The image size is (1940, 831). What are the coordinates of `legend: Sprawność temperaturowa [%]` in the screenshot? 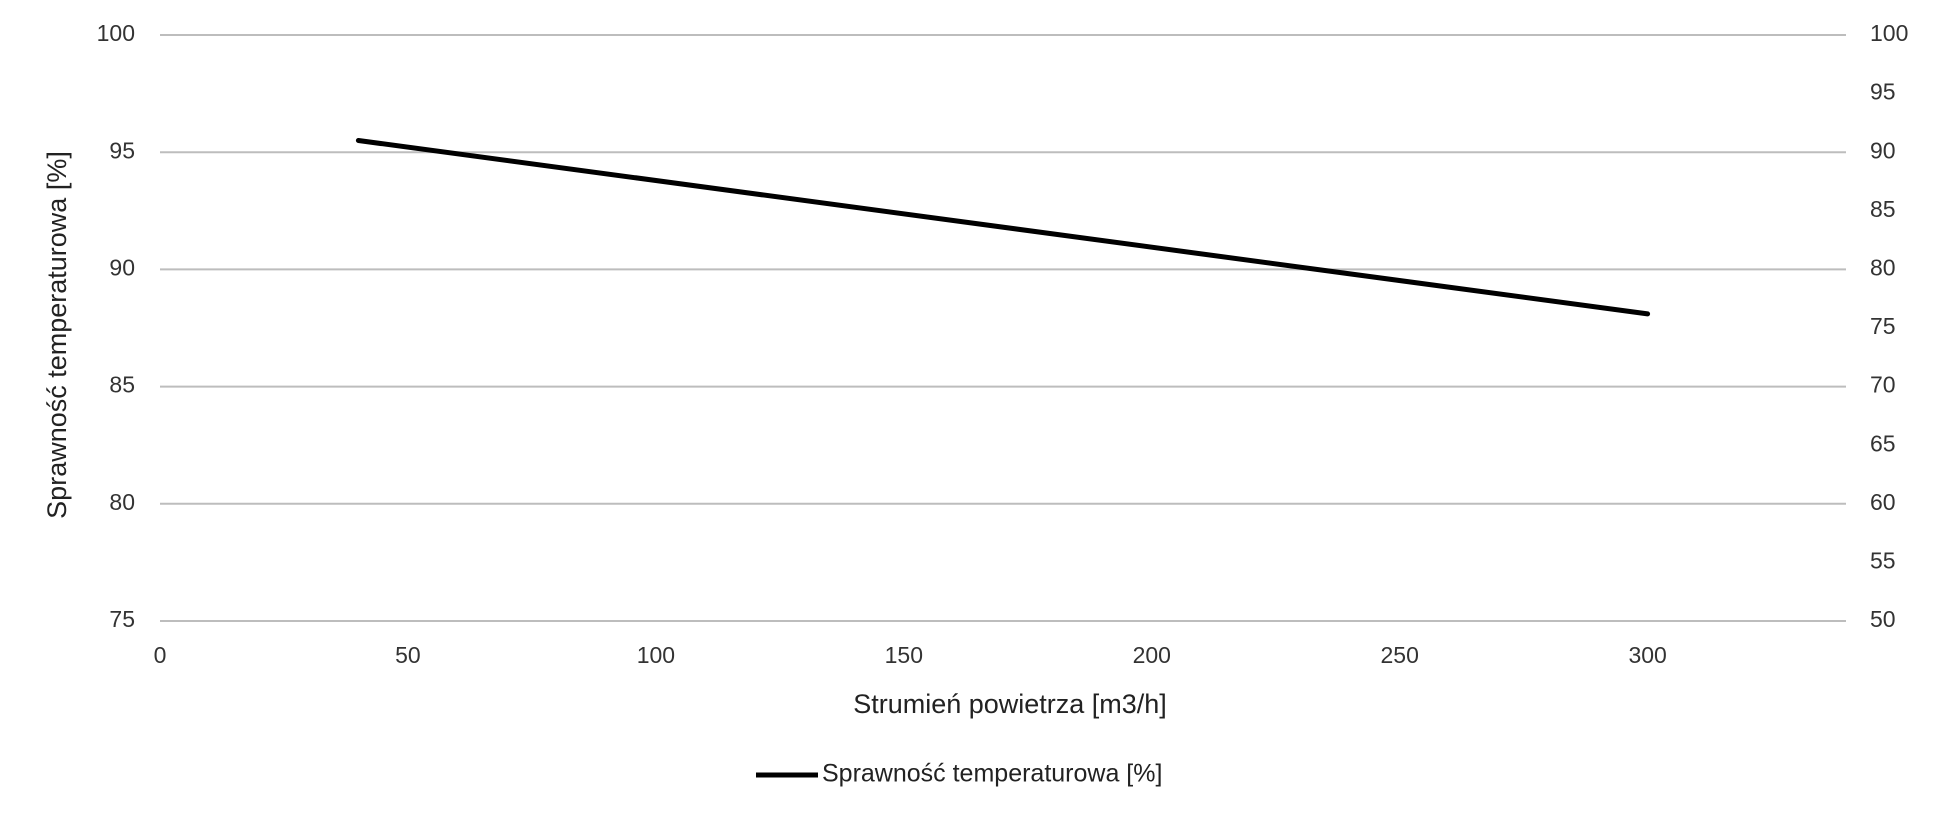 It's located at (959, 774).